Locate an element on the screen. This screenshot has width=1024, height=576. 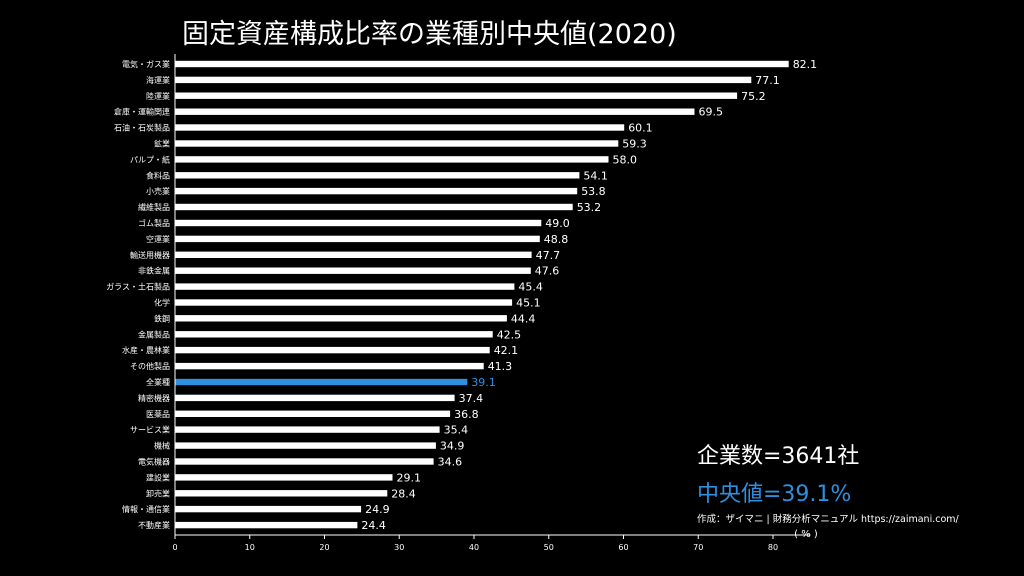
category-label: 輸送用機器 is located at coordinates (150, 255).